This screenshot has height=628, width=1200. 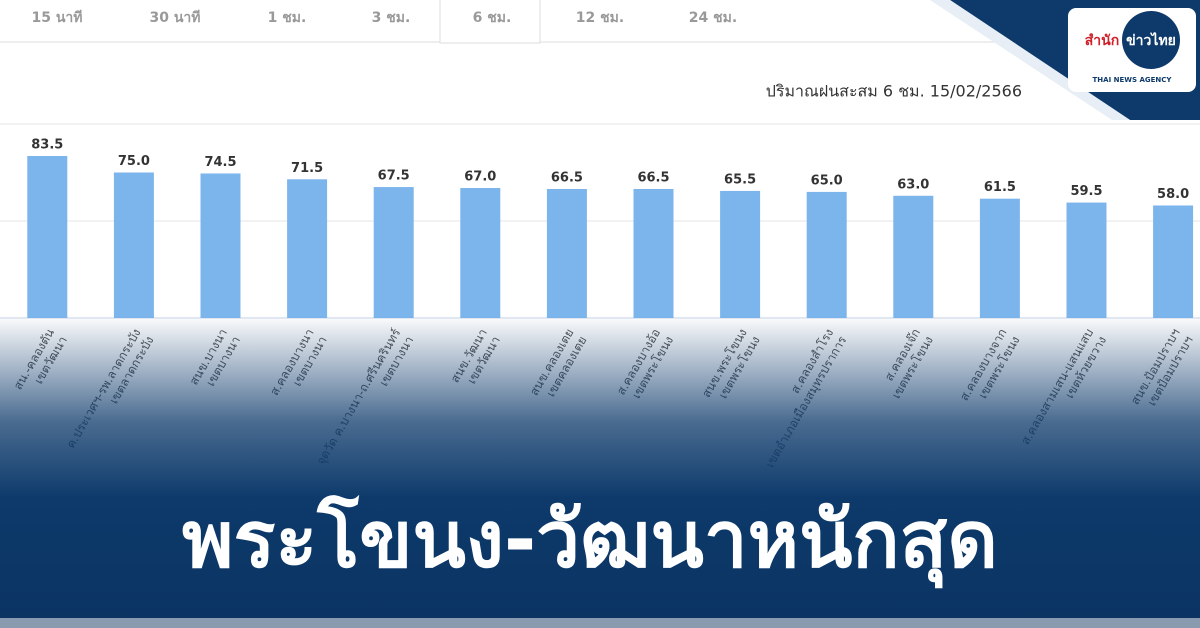 I want to click on logo-circle-text: ข่าวไทย, so click(x=1151, y=40).